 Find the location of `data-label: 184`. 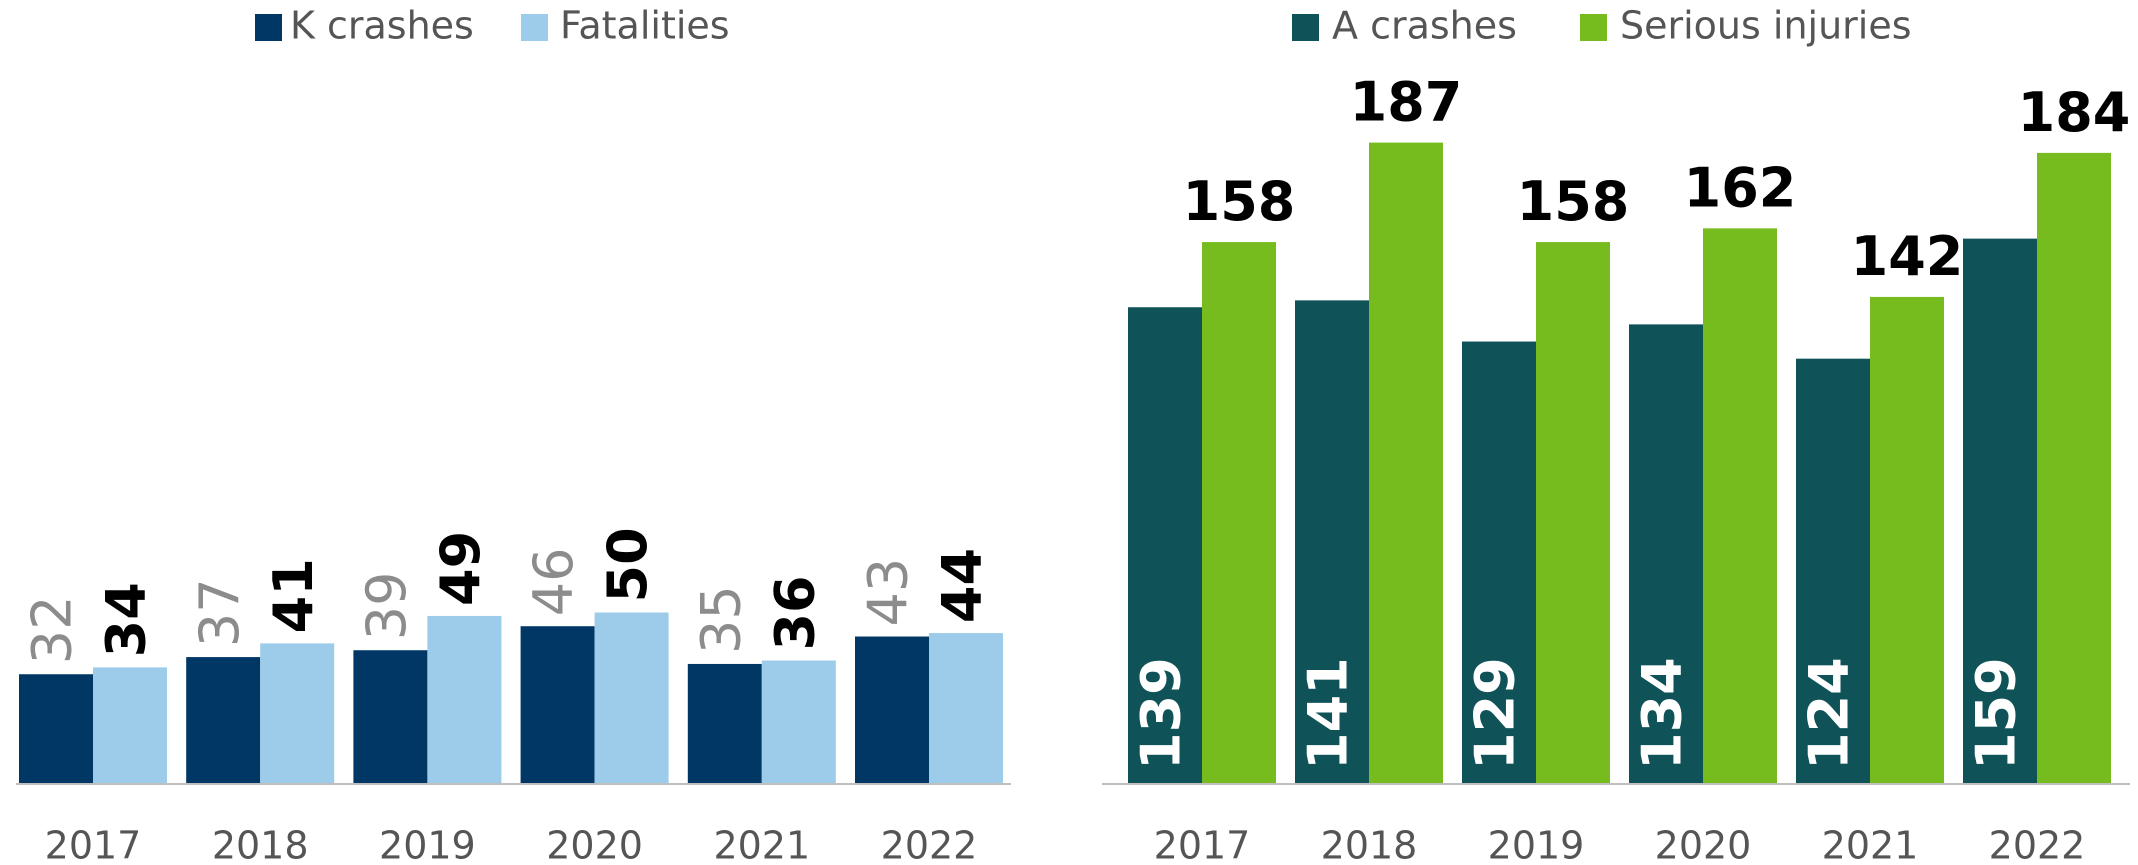

data-label: 184 is located at coordinates (2074, 112).